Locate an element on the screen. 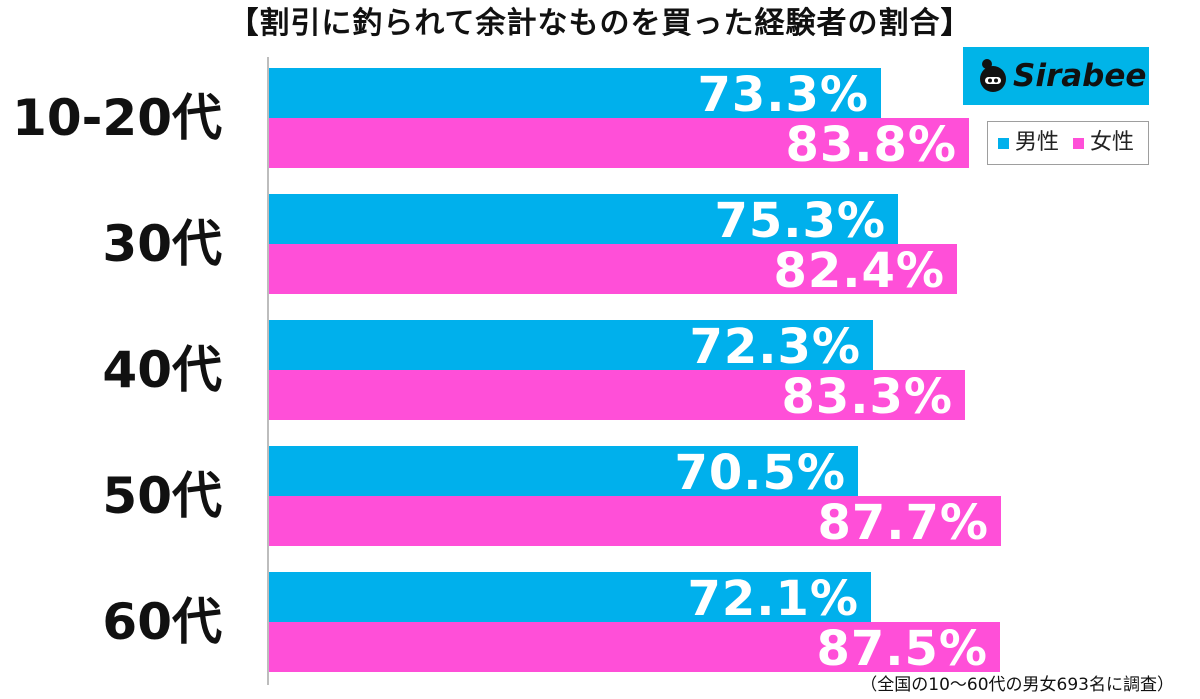 This screenshot has width=1200, height=699. legend-swatch-male is located at coordinates (1003, 143).